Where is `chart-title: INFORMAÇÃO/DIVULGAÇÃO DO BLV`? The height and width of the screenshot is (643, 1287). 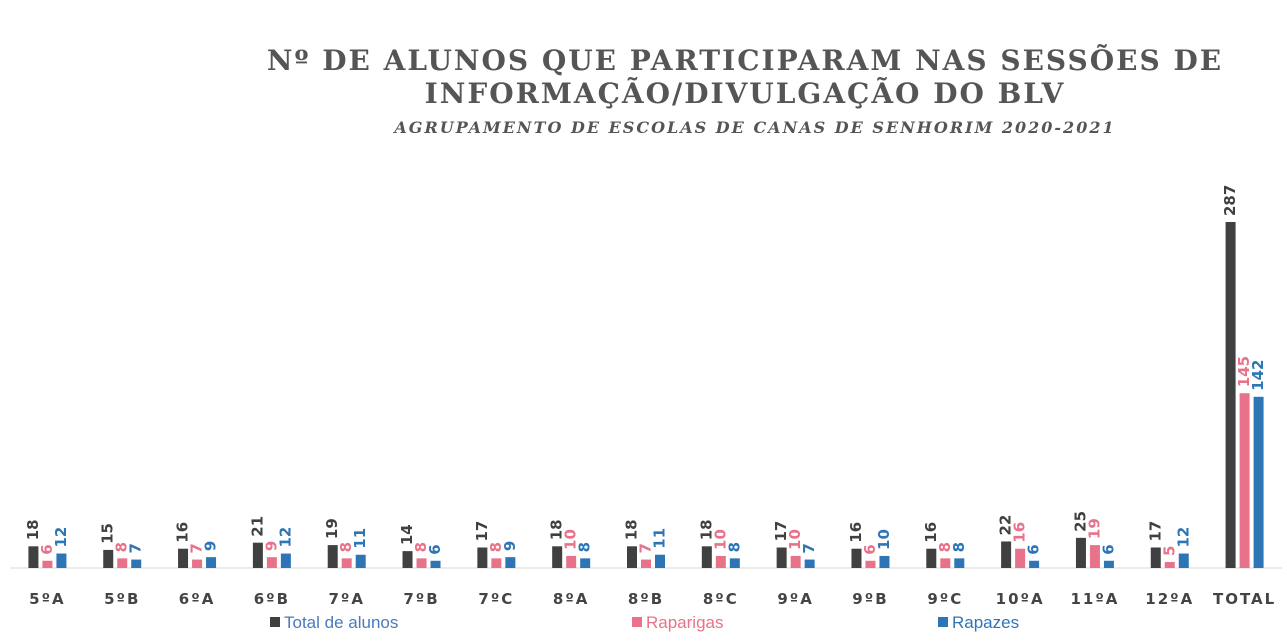 chart-title: INFORMAÇÃO/DIVULGAÇÃO DO BLV is located at coordinates (745, 93).